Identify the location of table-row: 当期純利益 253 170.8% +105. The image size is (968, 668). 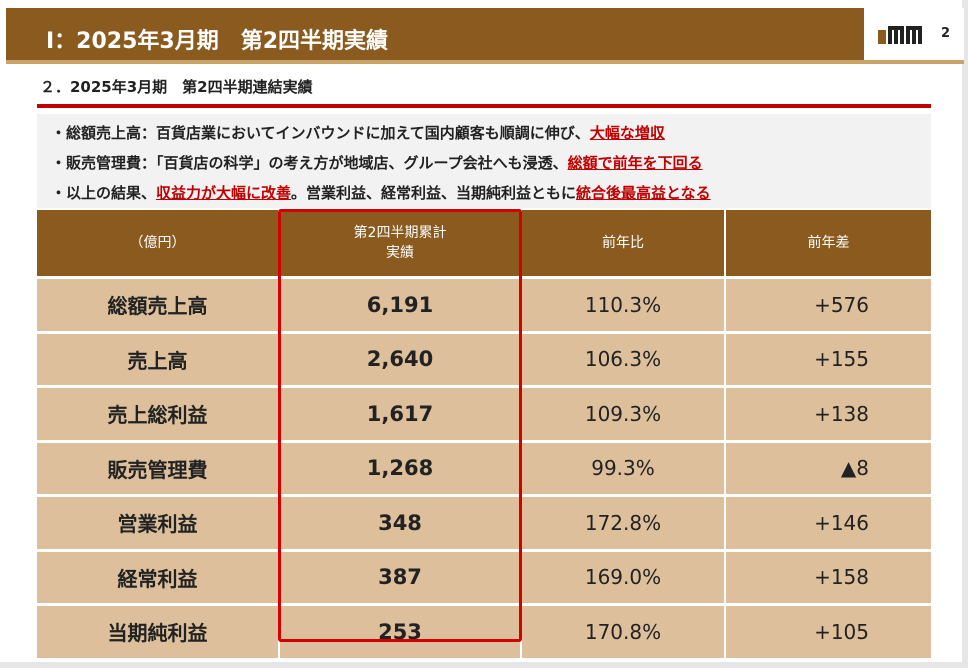
(484, 630).